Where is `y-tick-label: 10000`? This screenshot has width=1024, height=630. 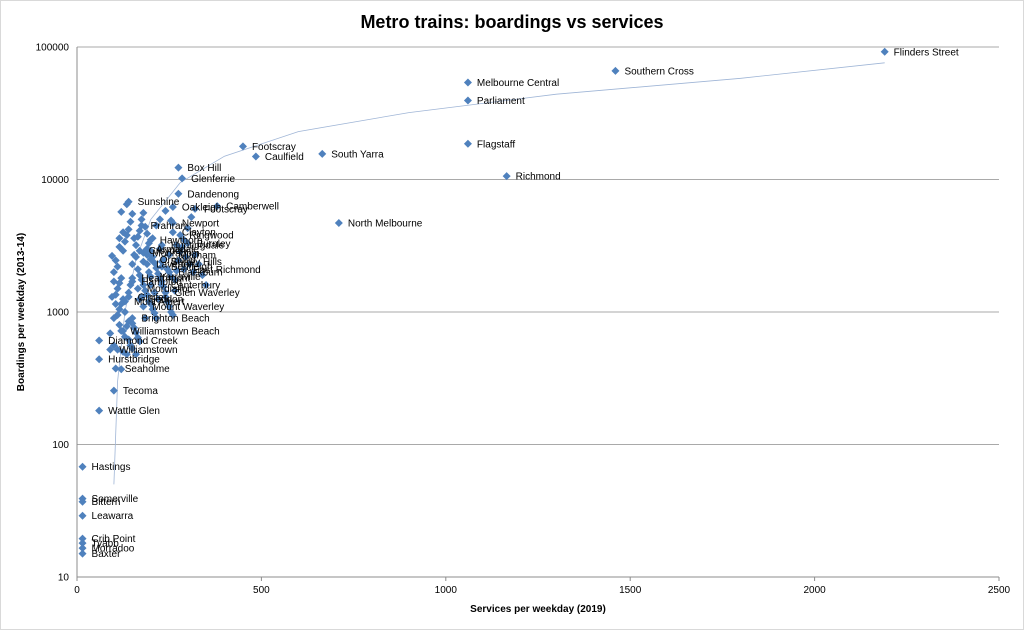
y-tick-label: 10000 is located at coordinates (55, 180).